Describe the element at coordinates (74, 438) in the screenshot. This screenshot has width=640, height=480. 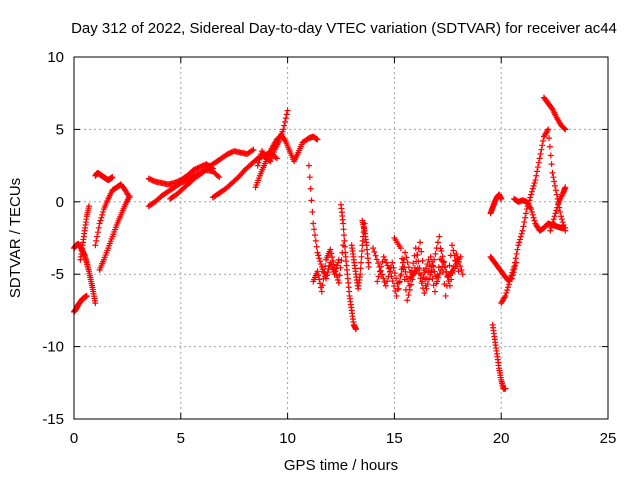
I see `x-tick-label: 0` at that location.